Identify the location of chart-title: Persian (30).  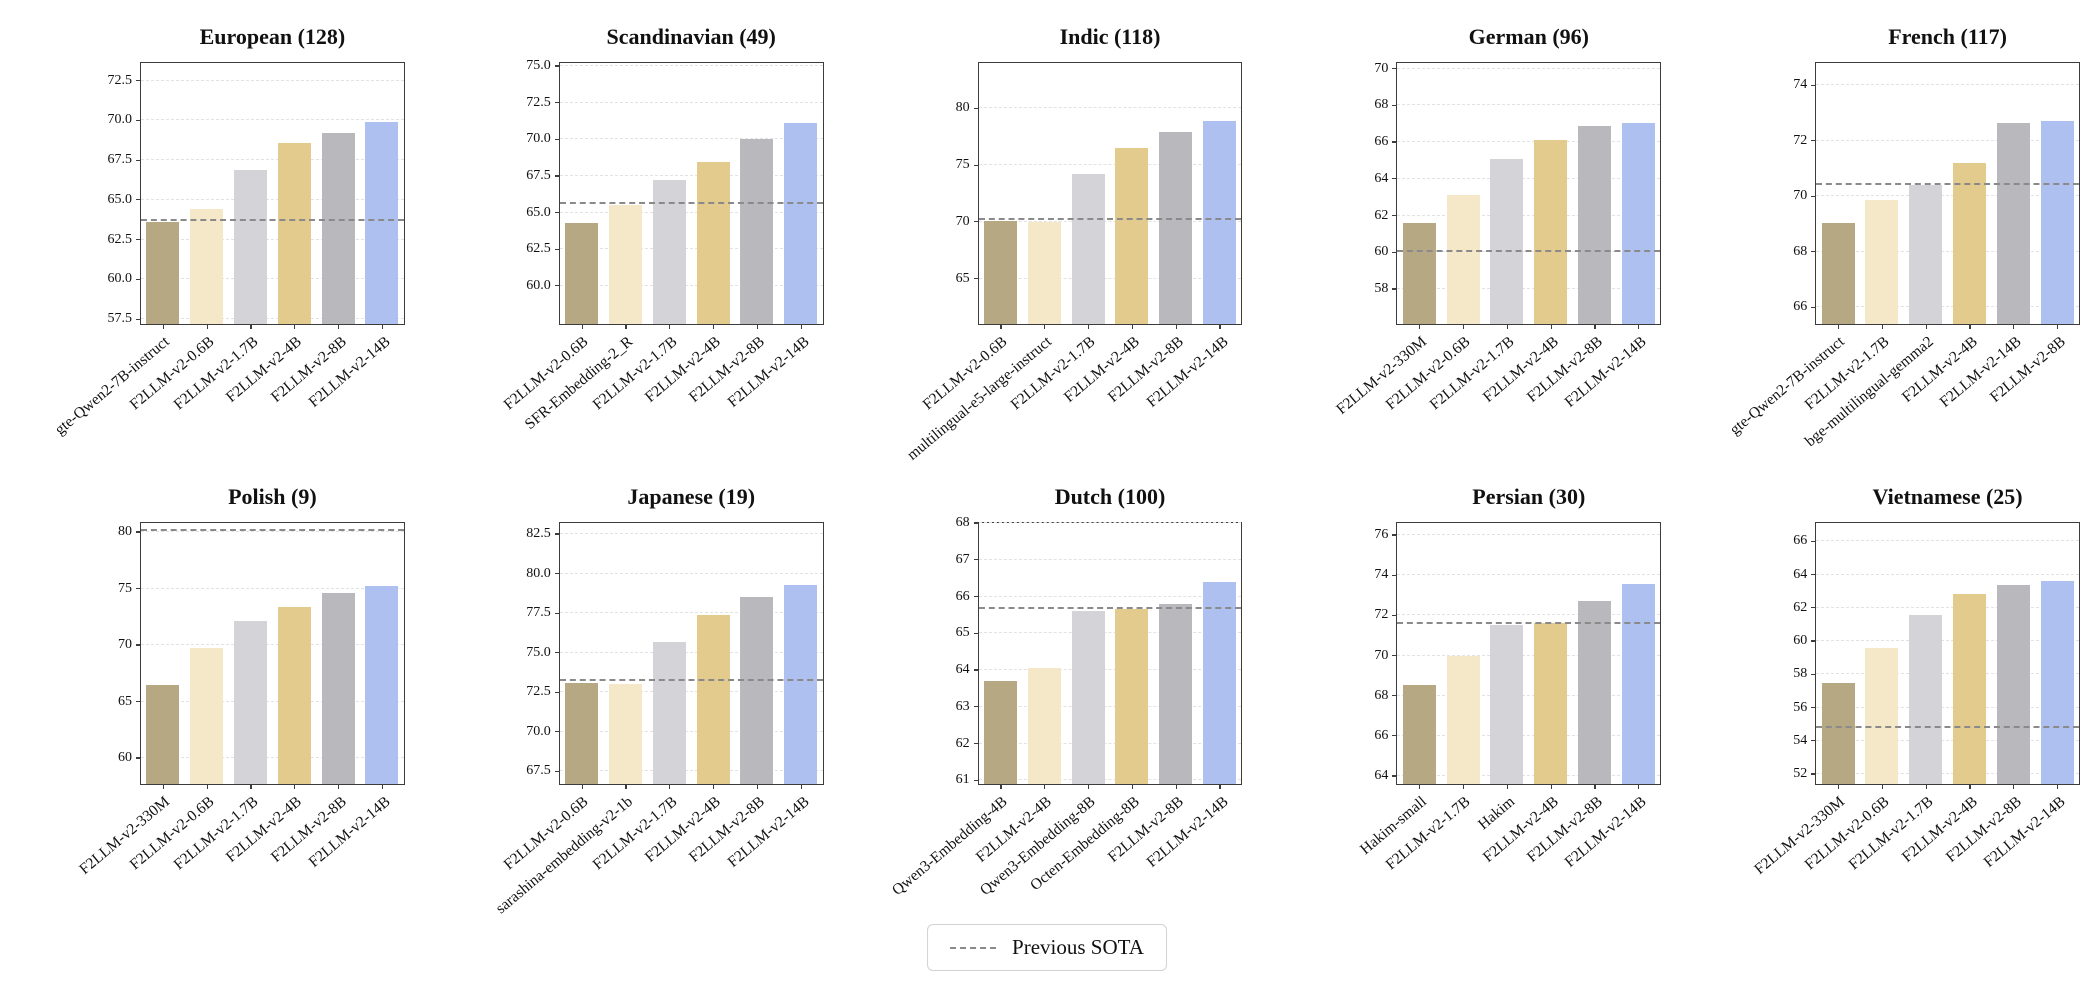
(1529, 496).